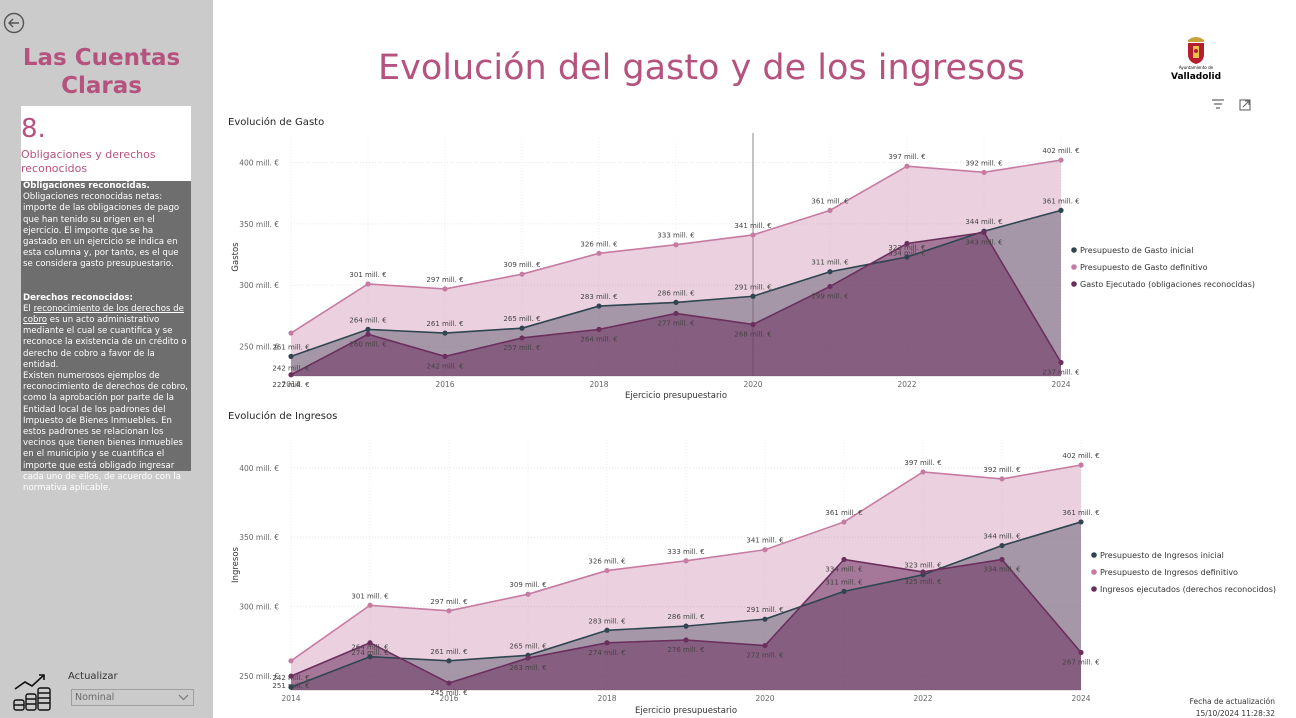 The width and height of the screenshot is (1296, 718). What do you see at coordinates (1060, 384) in the screenshot?
I see `x-tick-label: 2024` at bounding box center [1060, 384].